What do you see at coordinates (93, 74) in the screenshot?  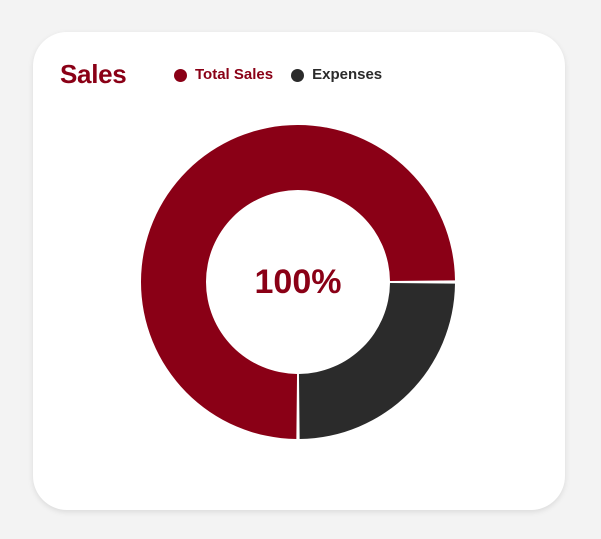 I see `chart-title: Sales` at bounding box center [93, 74].